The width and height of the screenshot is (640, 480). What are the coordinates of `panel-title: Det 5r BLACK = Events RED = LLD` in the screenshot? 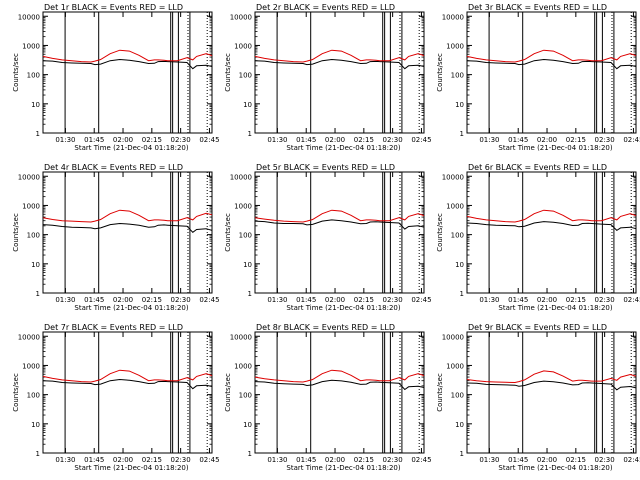 It's located at (325, 167).